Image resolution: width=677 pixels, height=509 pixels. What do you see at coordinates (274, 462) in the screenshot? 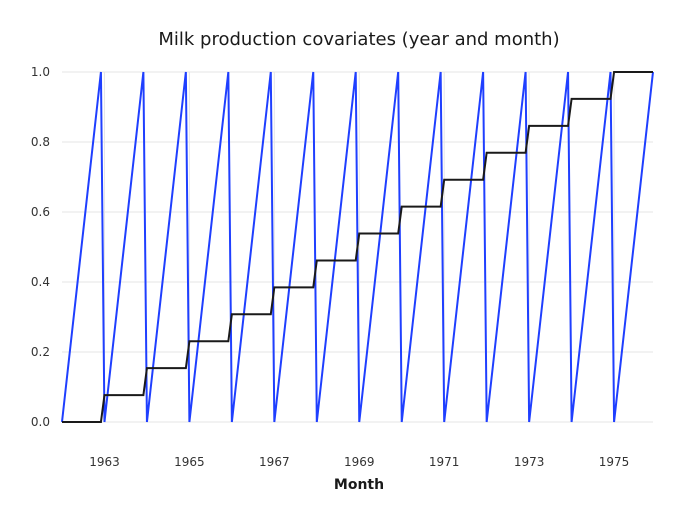
I see `x-tick-label-2: 1967` at bounding box center [274, 462].